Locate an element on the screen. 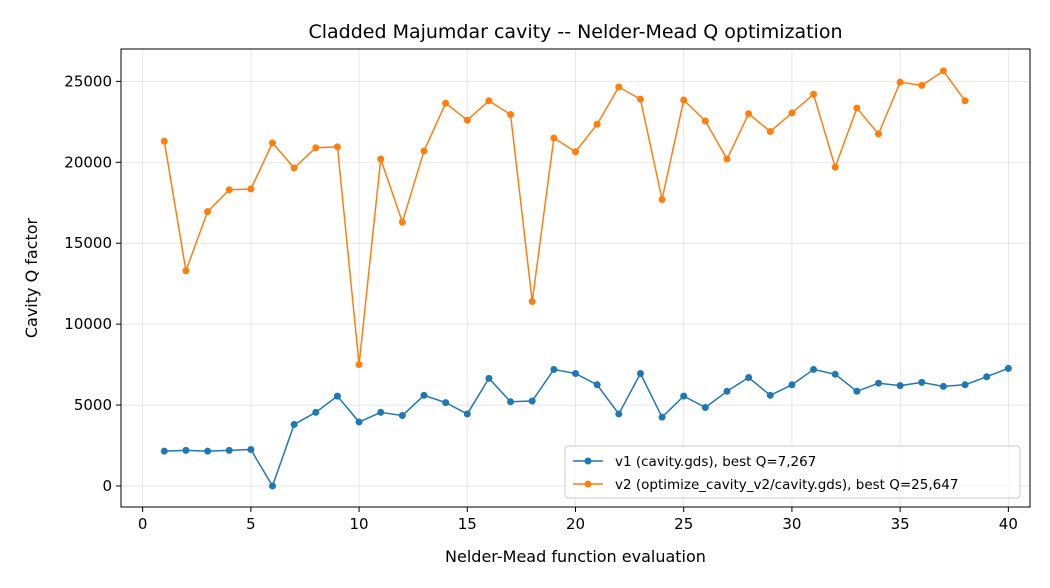 This screenshot has width=1050, height=588. y-tick-label: 20000 is located at coordinates (88, 162).